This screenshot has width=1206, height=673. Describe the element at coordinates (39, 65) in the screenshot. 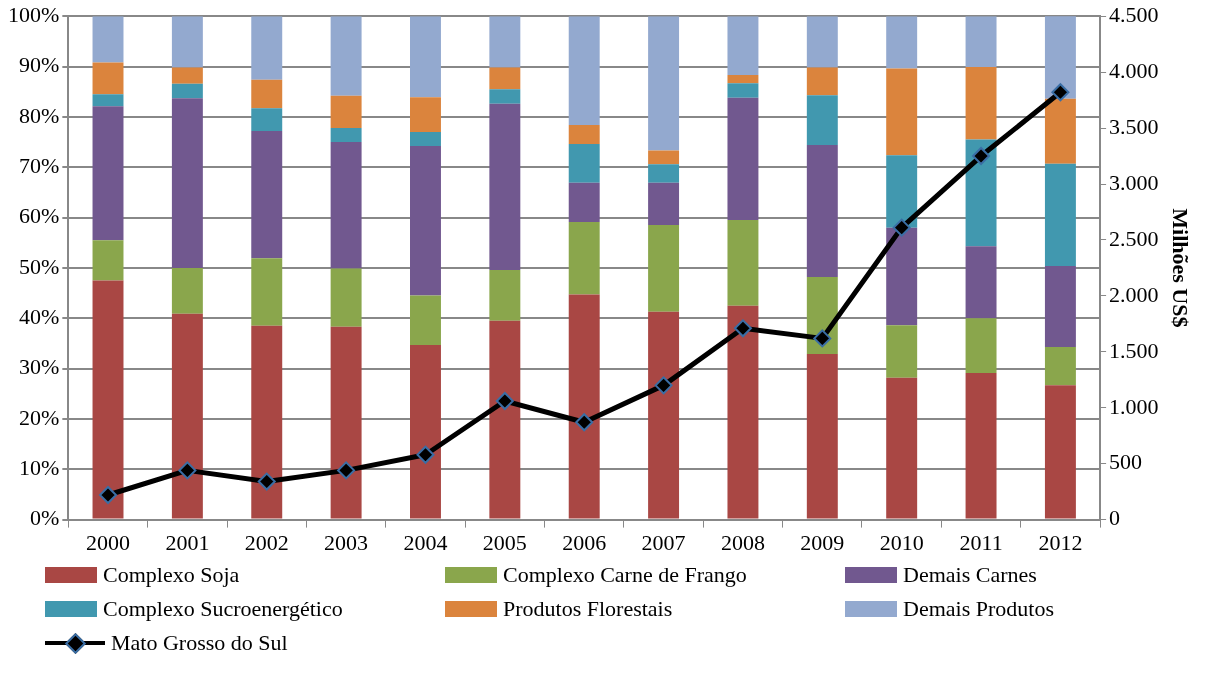

I see `y-tick-label: 90%` at that location.